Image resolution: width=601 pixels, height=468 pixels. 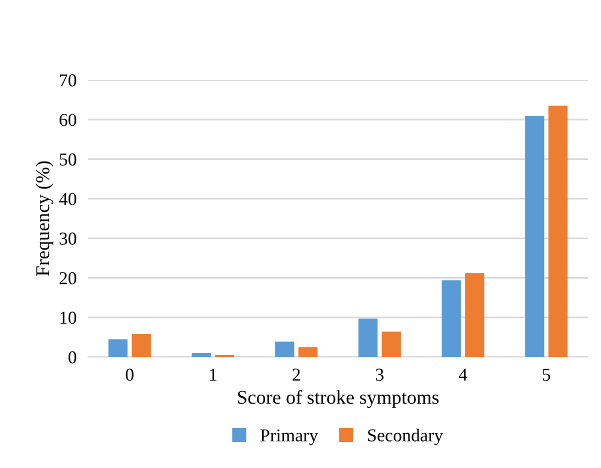 What do you see at coordinates (380, 374) in the screenshot?
I see `x-tick-label: 3` at bounding box center [380, 374].